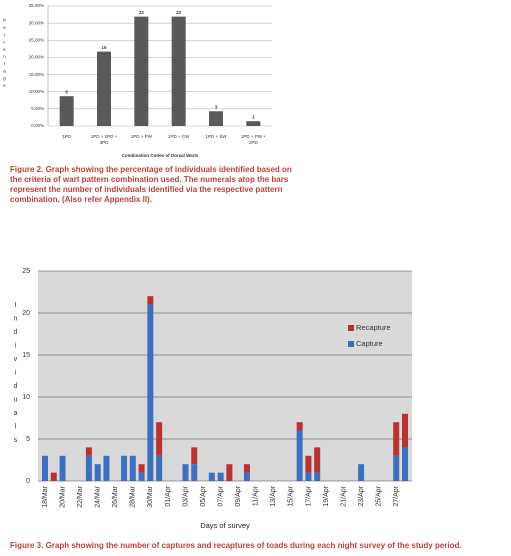 This screenshot has height=556, width=511. What do you see at coordinates (36, 22) in the screenshot?
I see `y-tick-label: 30.00%` at bounding box center [36, 22].